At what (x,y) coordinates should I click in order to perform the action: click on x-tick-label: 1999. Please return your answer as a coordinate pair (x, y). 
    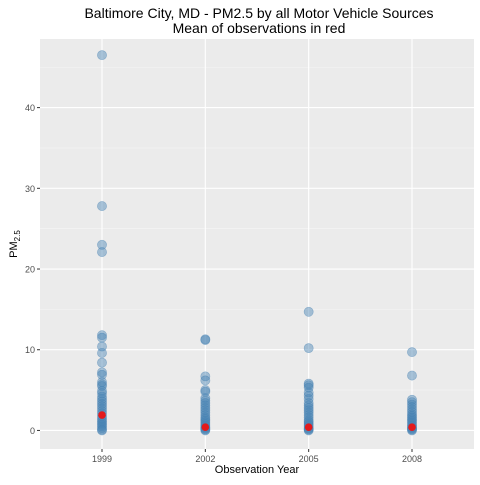
    Looking at the image, I should click on (102, 459).